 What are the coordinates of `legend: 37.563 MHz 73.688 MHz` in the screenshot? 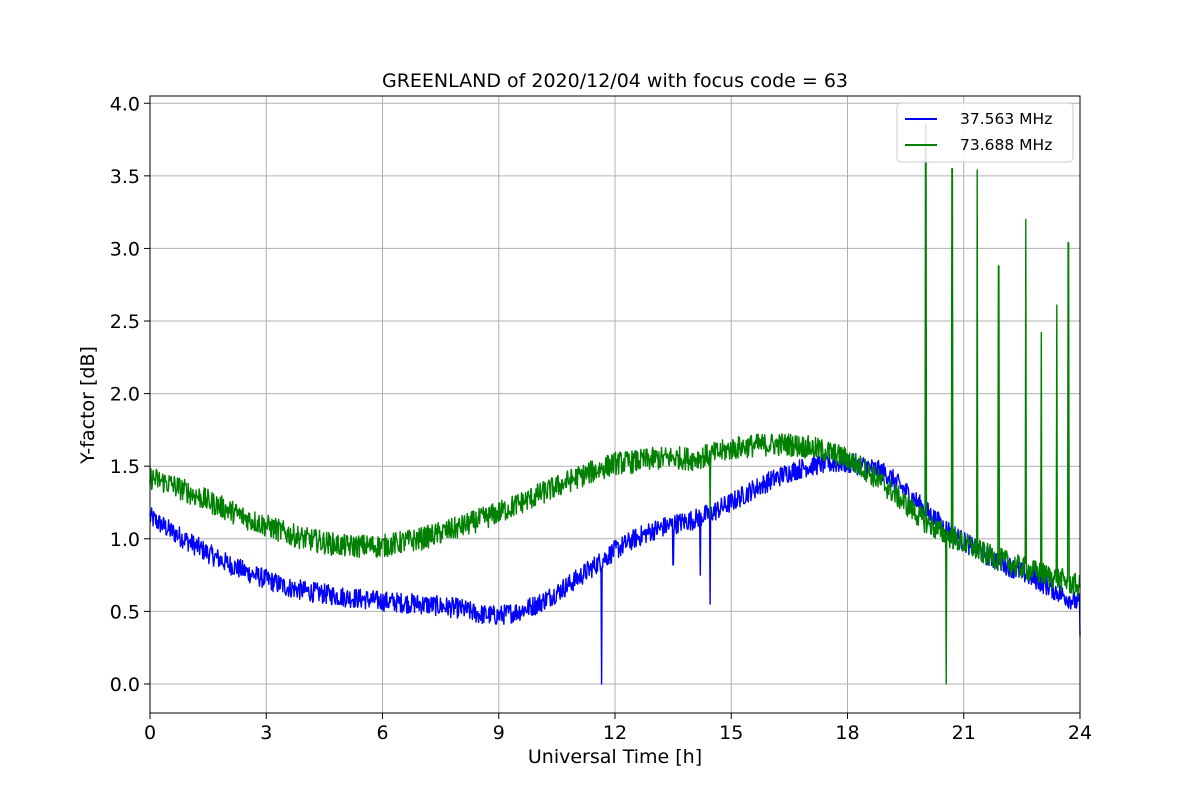 It's located at (985, 132).